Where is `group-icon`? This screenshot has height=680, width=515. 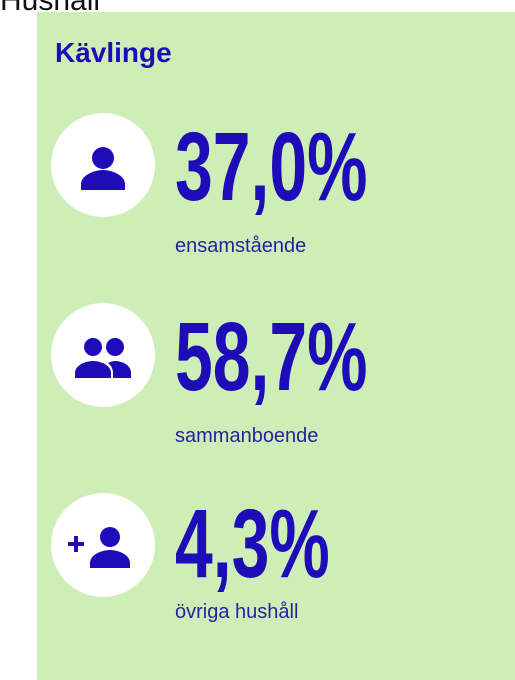 group-icon is located at coordinates (103, 358).